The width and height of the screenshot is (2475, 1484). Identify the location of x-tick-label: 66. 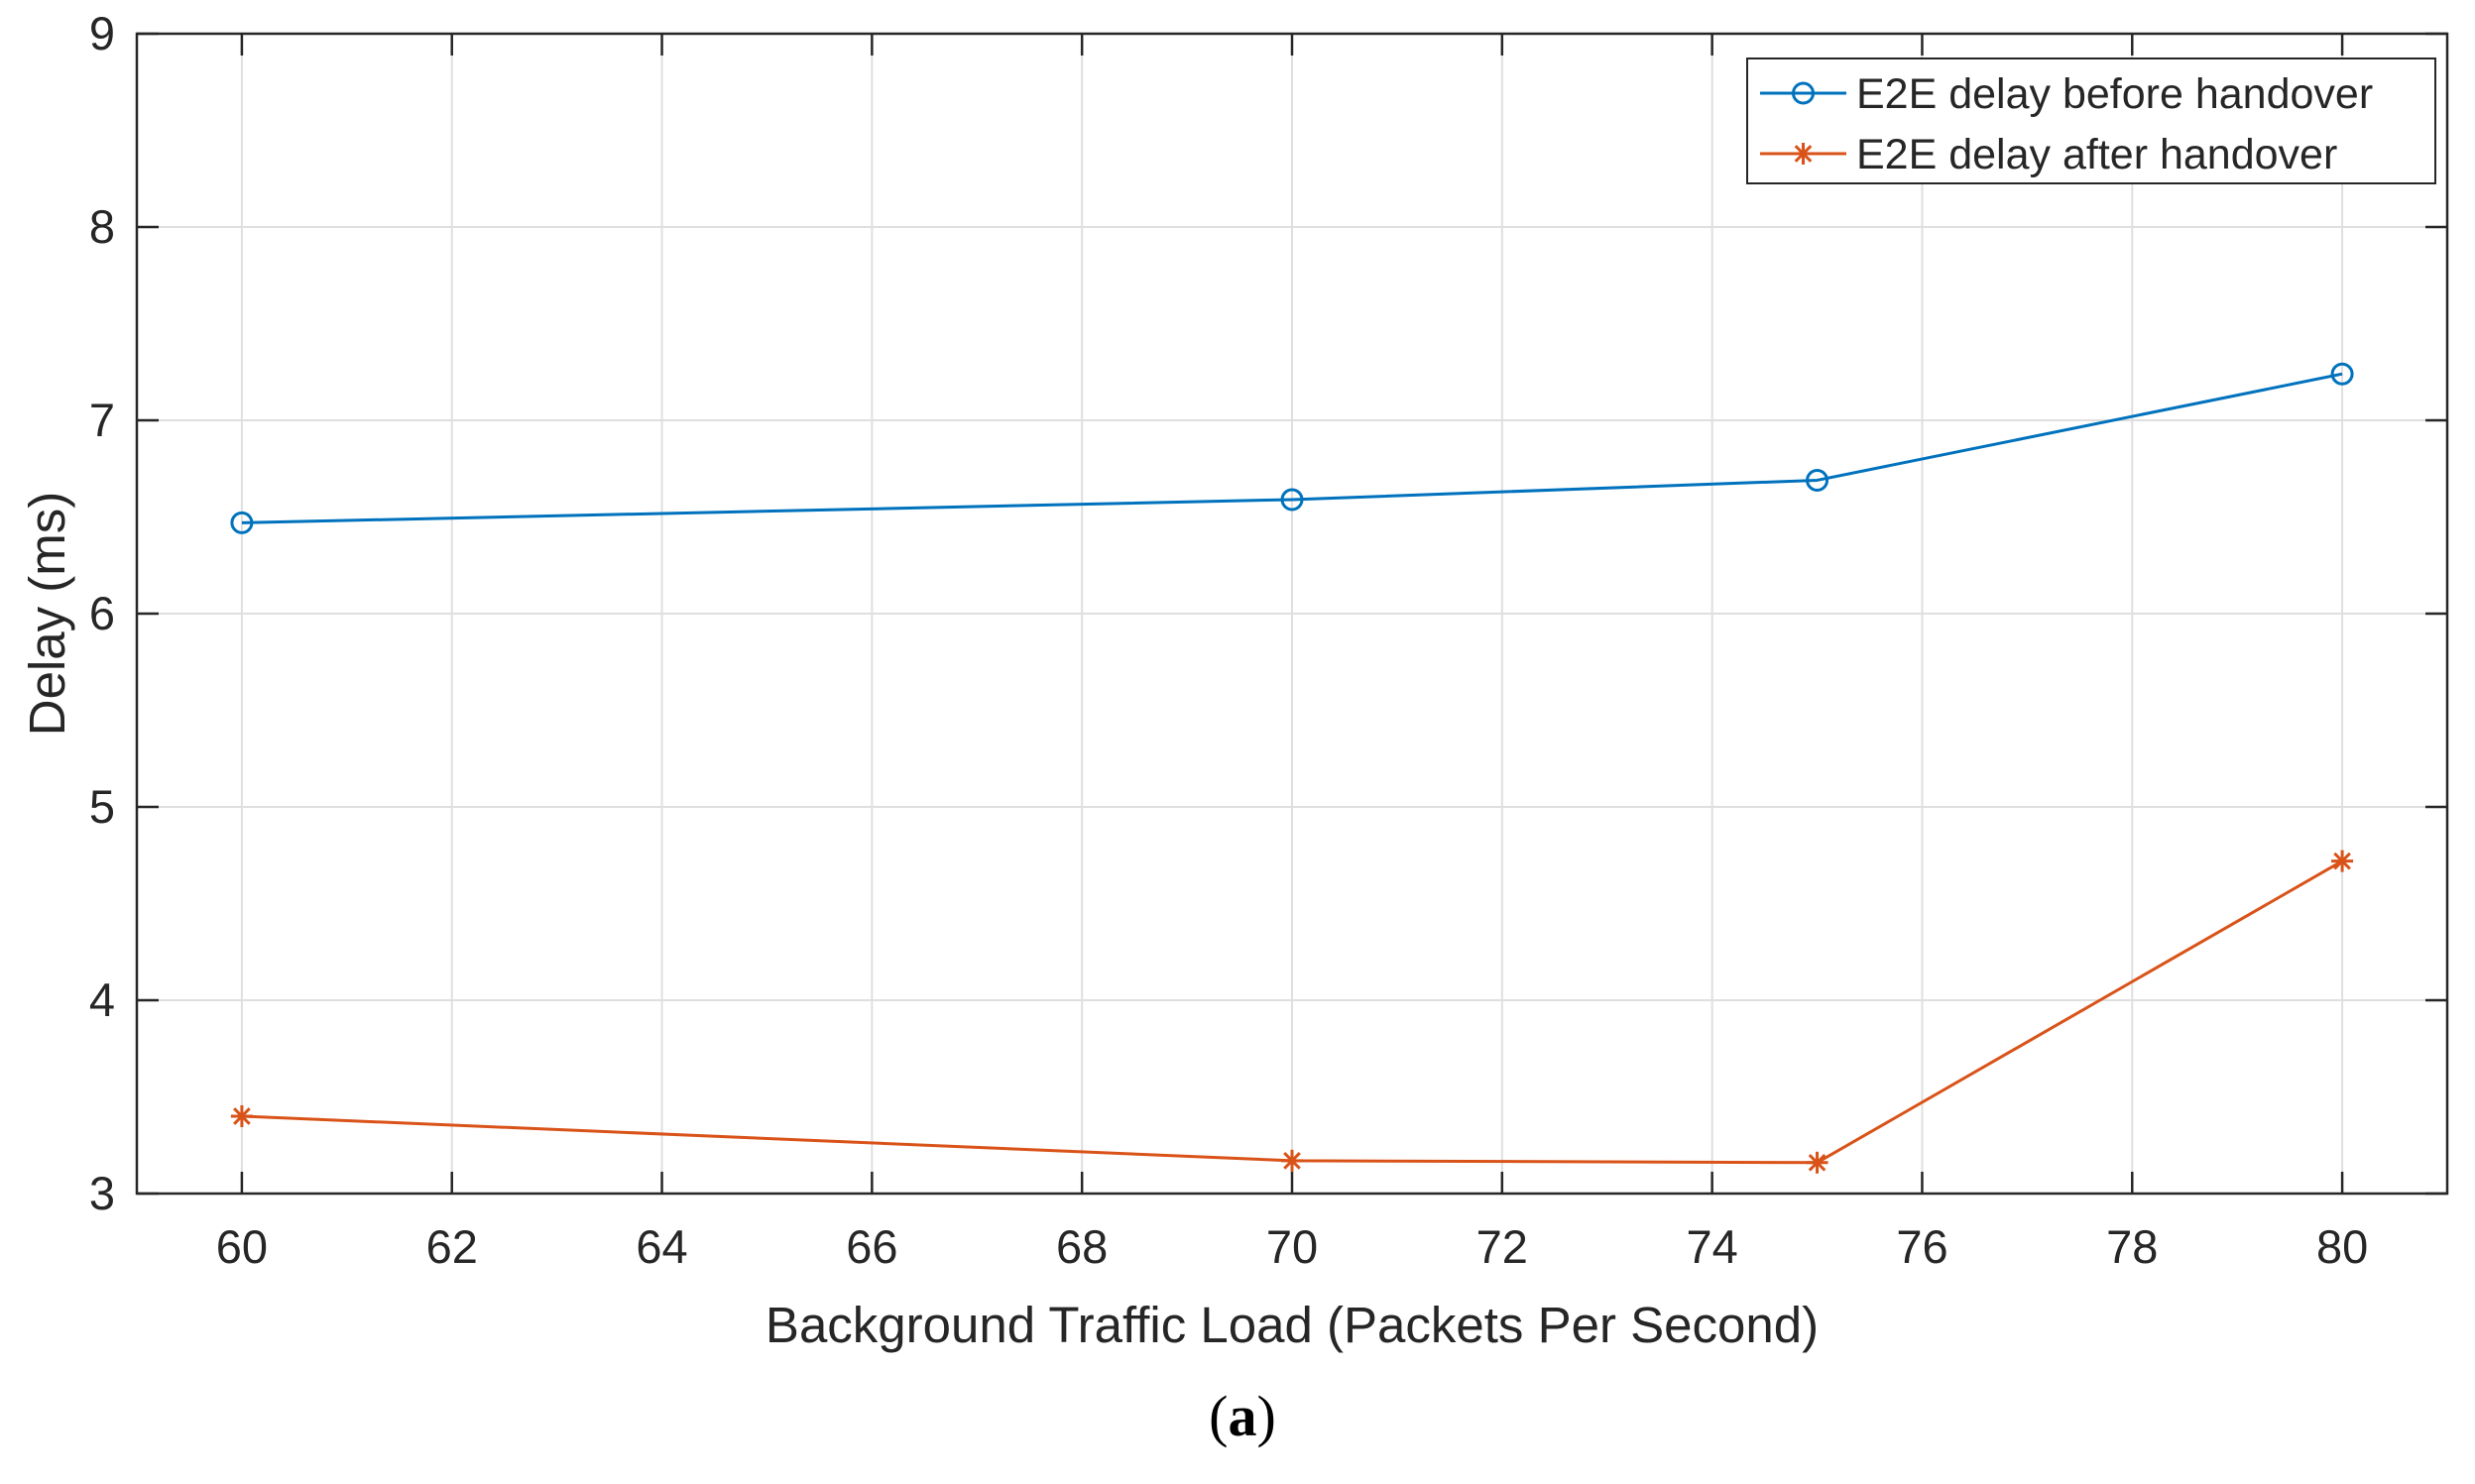
(872, 1246).